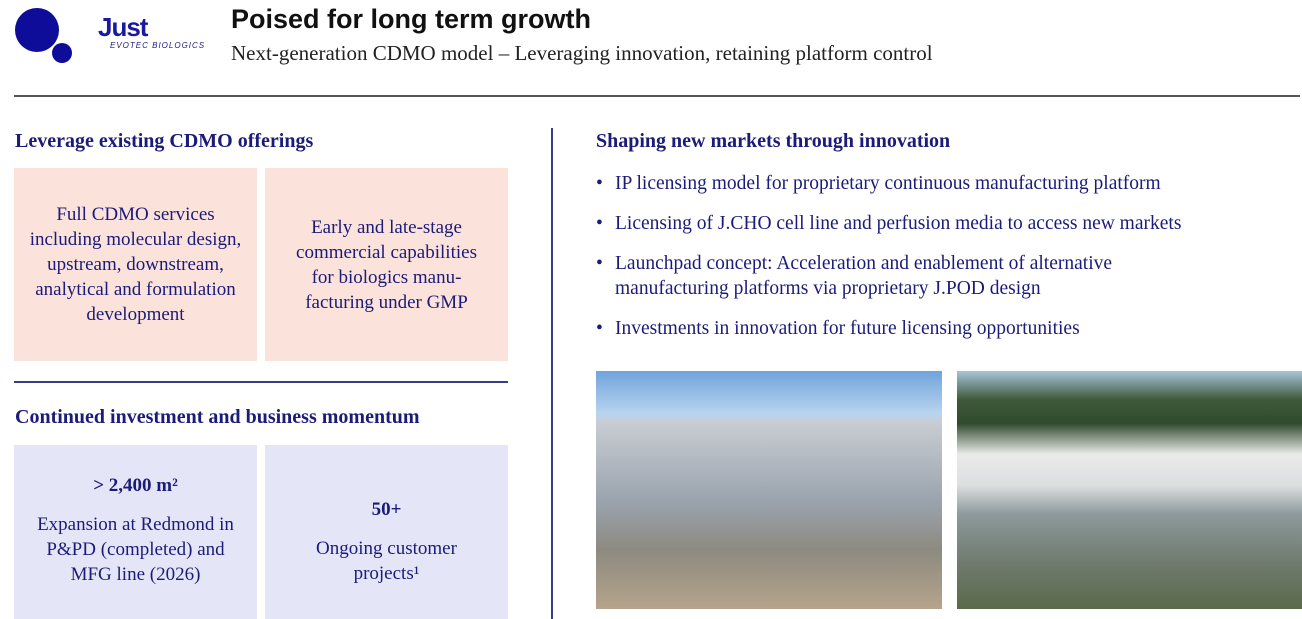 The height and width of the screenshot is (619, 1302). I want to click on expansion-value: > 2,400 m², so click(135, 485).